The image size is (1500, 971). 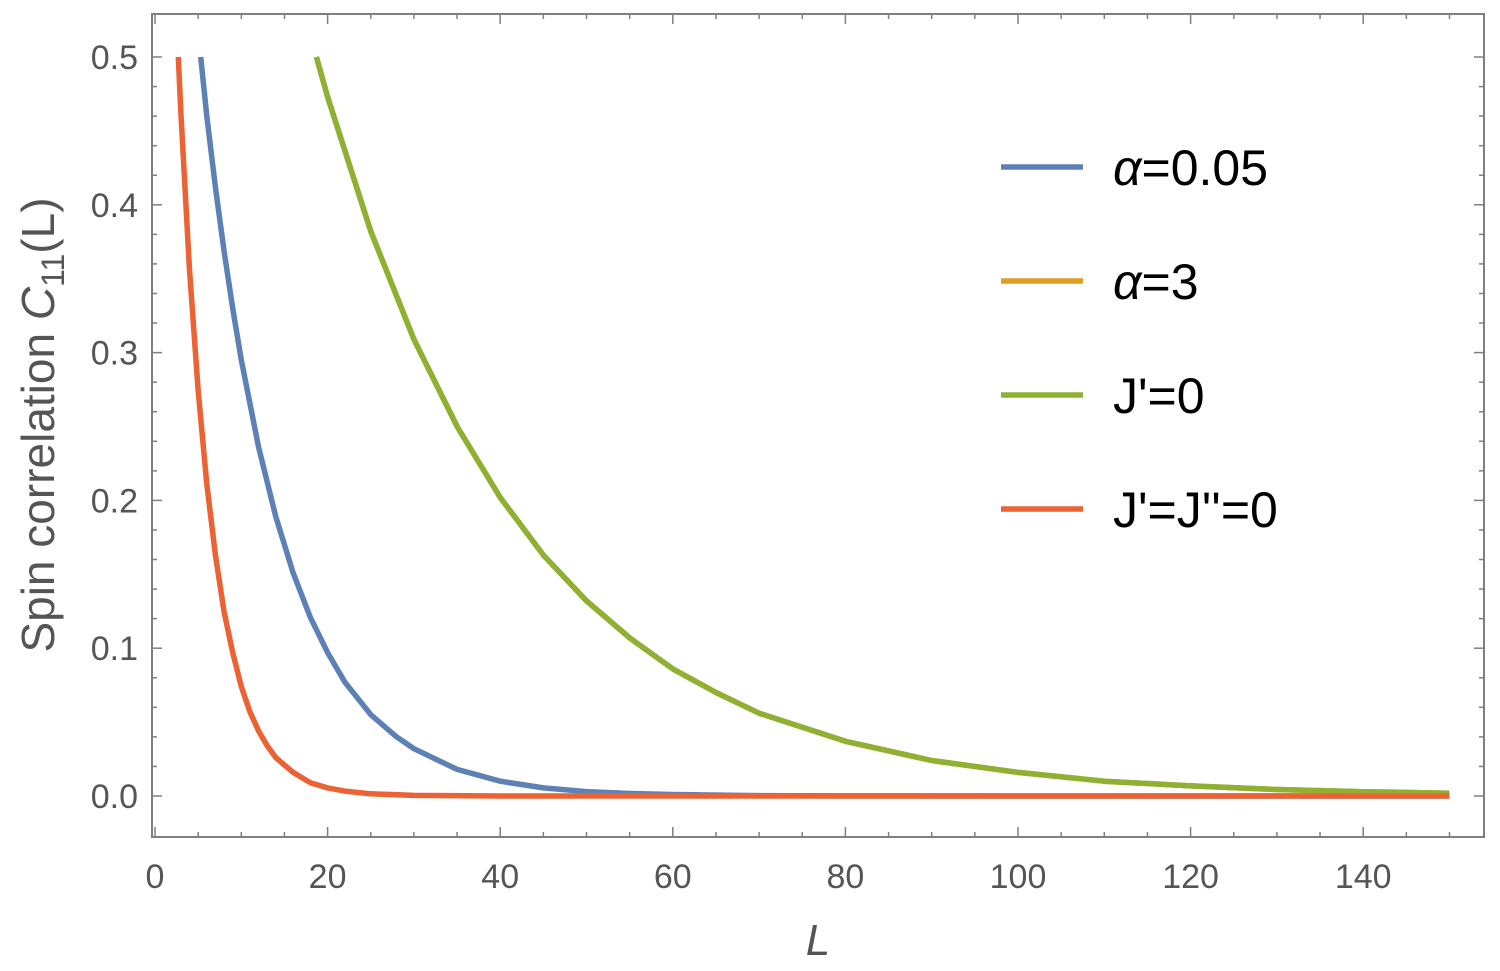 I want to click on y-axis-title-symbol: C, so click(x=38, y=303).